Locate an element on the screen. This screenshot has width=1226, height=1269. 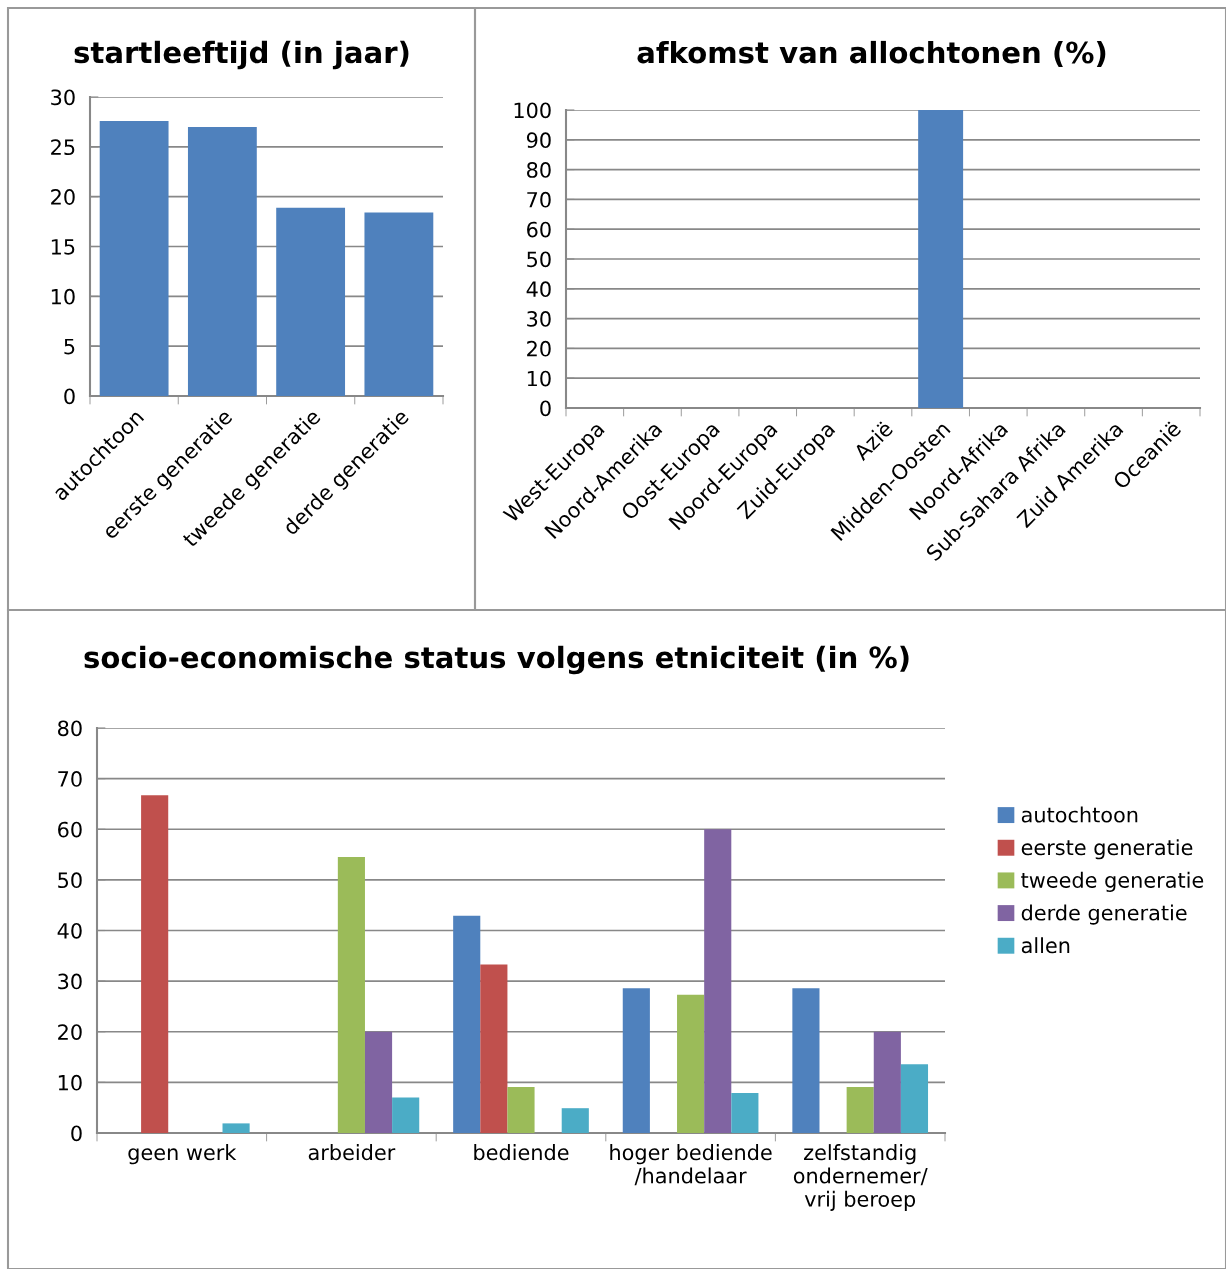
legend-label: eerste generatie is located at coordinates (1107, 849).